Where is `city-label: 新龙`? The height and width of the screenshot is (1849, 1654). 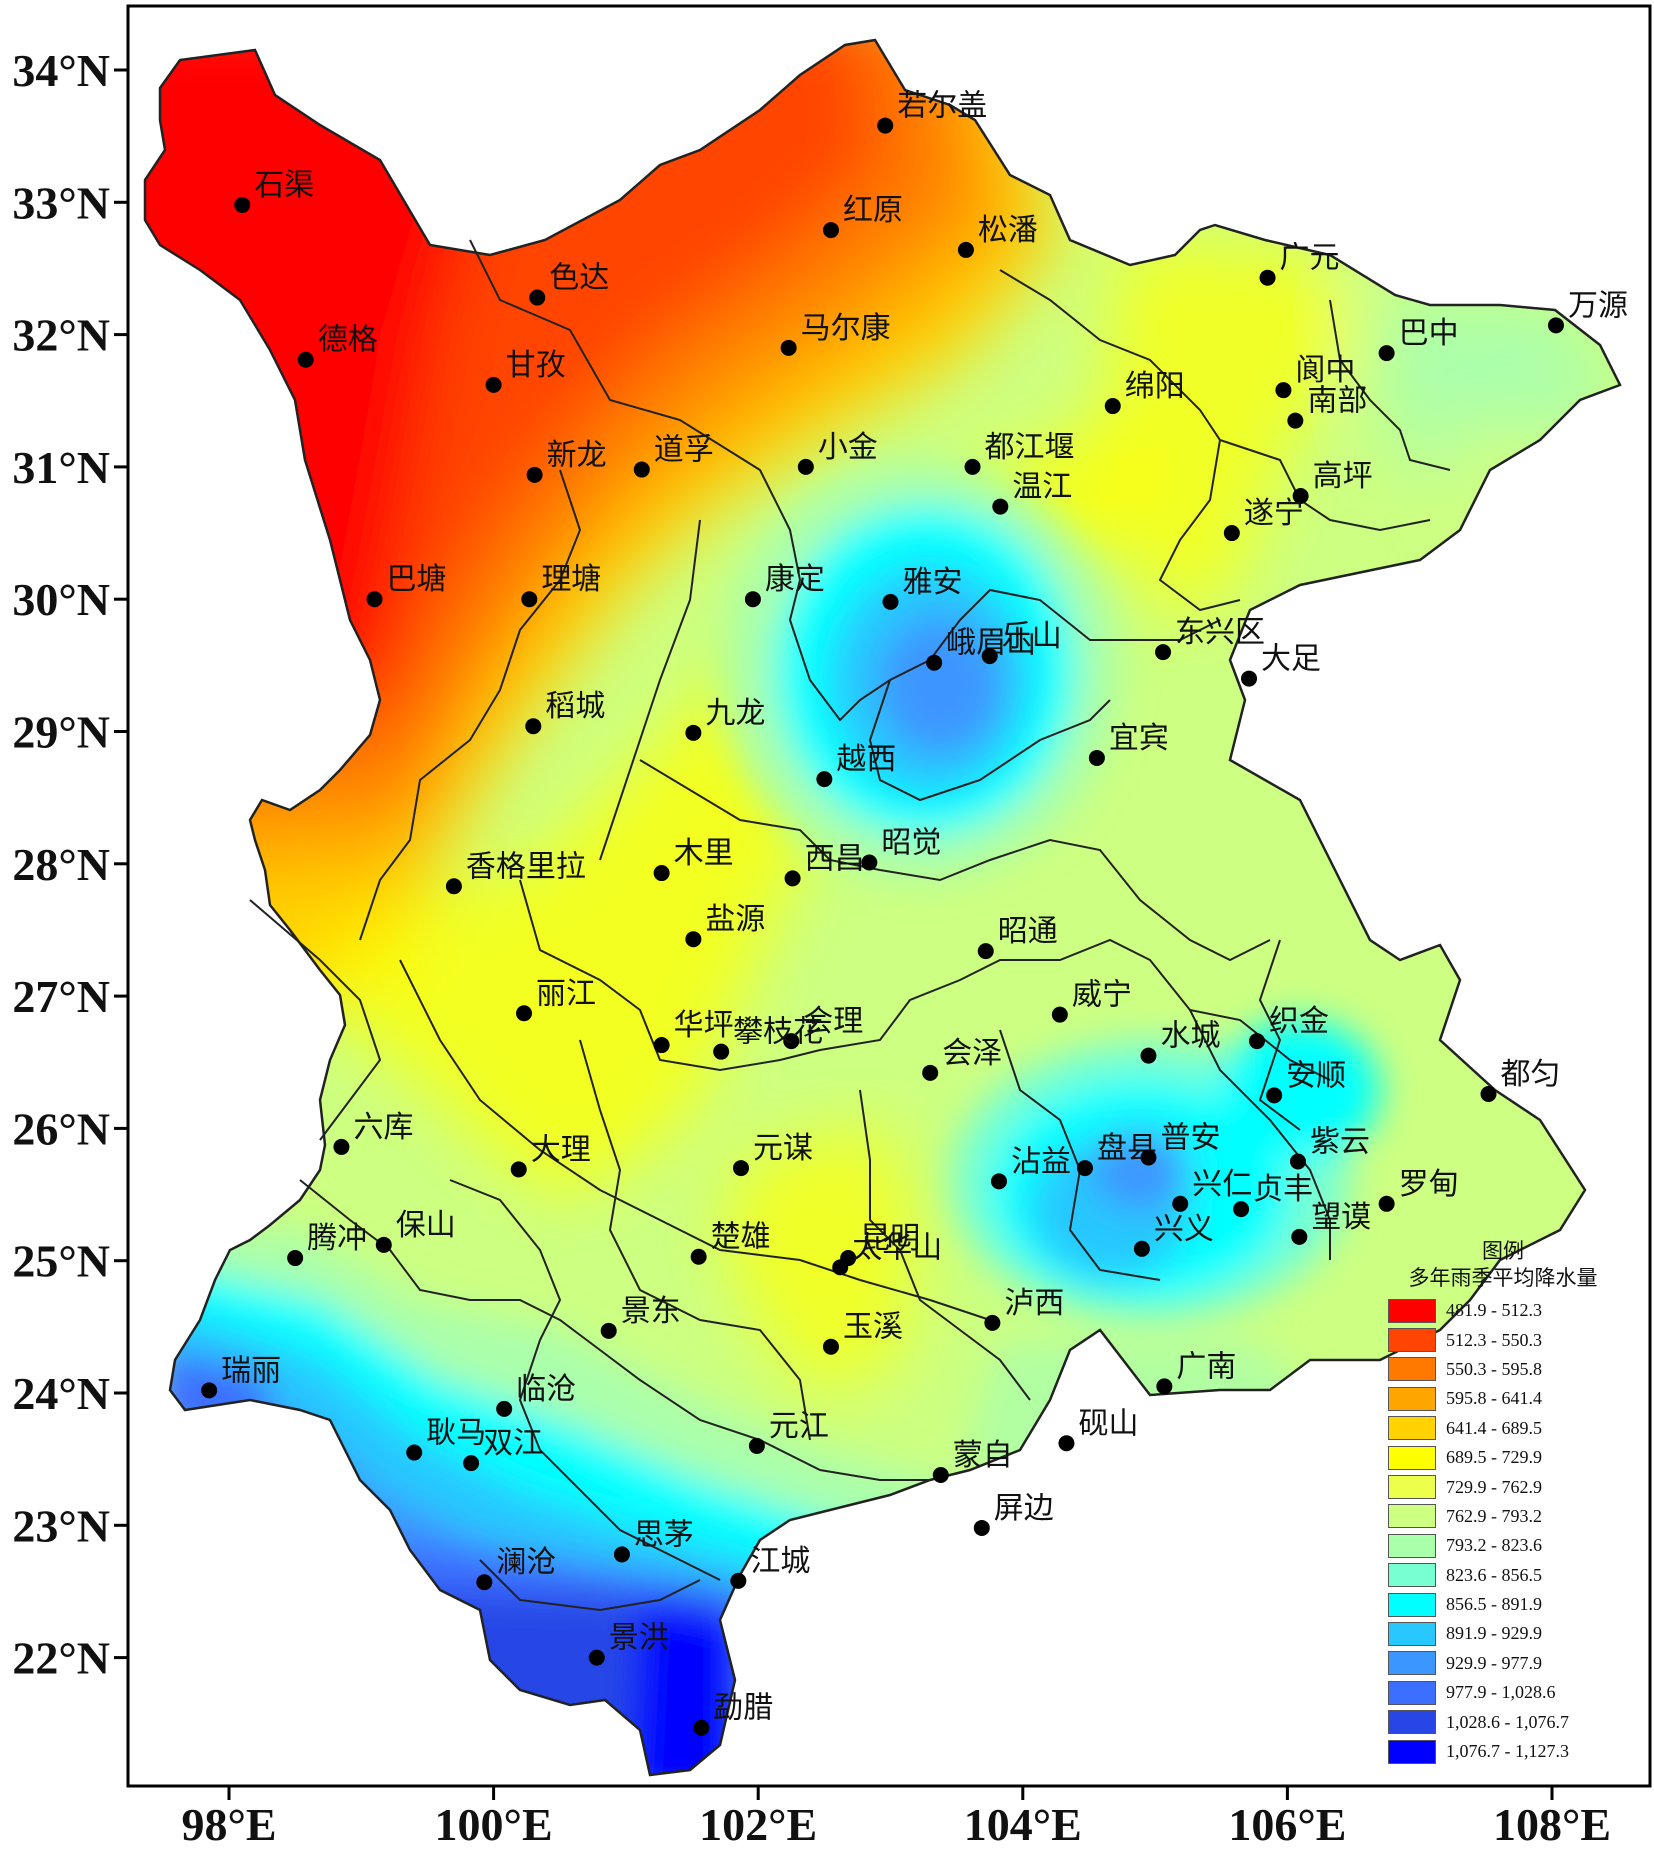
city-label: 新龙 is located at coordinates (577, 455).